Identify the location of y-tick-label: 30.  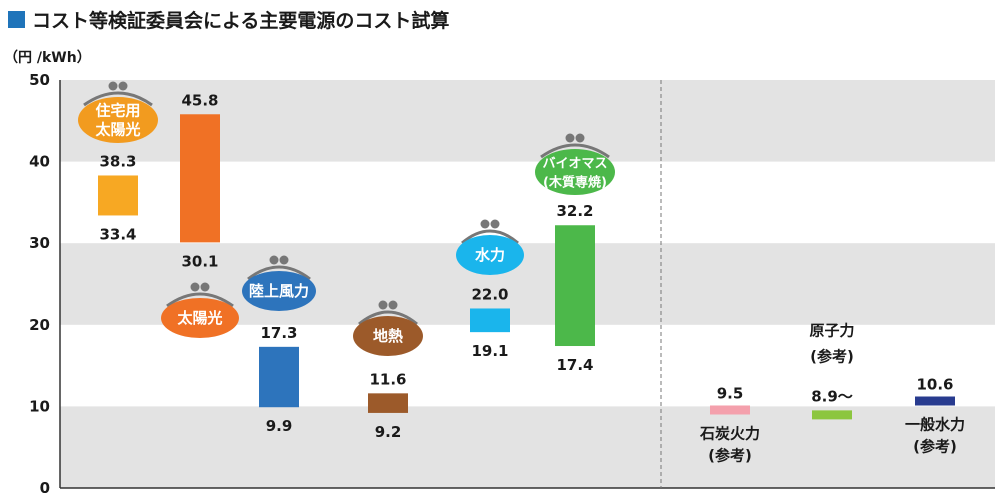
(39, 243).